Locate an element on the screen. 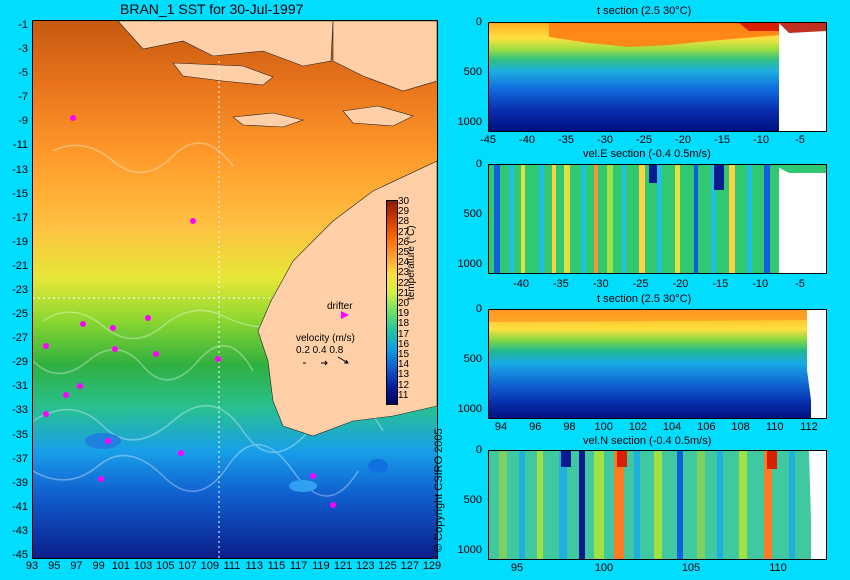 This screenshot has width=850, height=580. lon-tick-label: 129 is located at coordinates (432, 566).